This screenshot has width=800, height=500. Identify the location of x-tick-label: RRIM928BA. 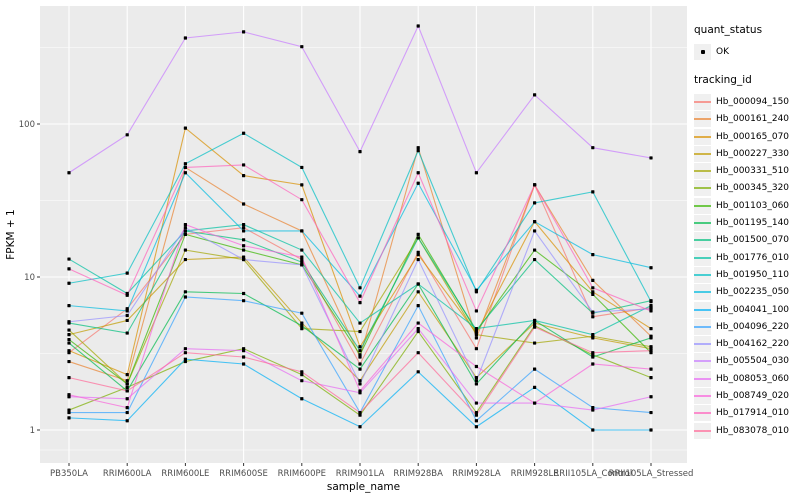
(418, 474).